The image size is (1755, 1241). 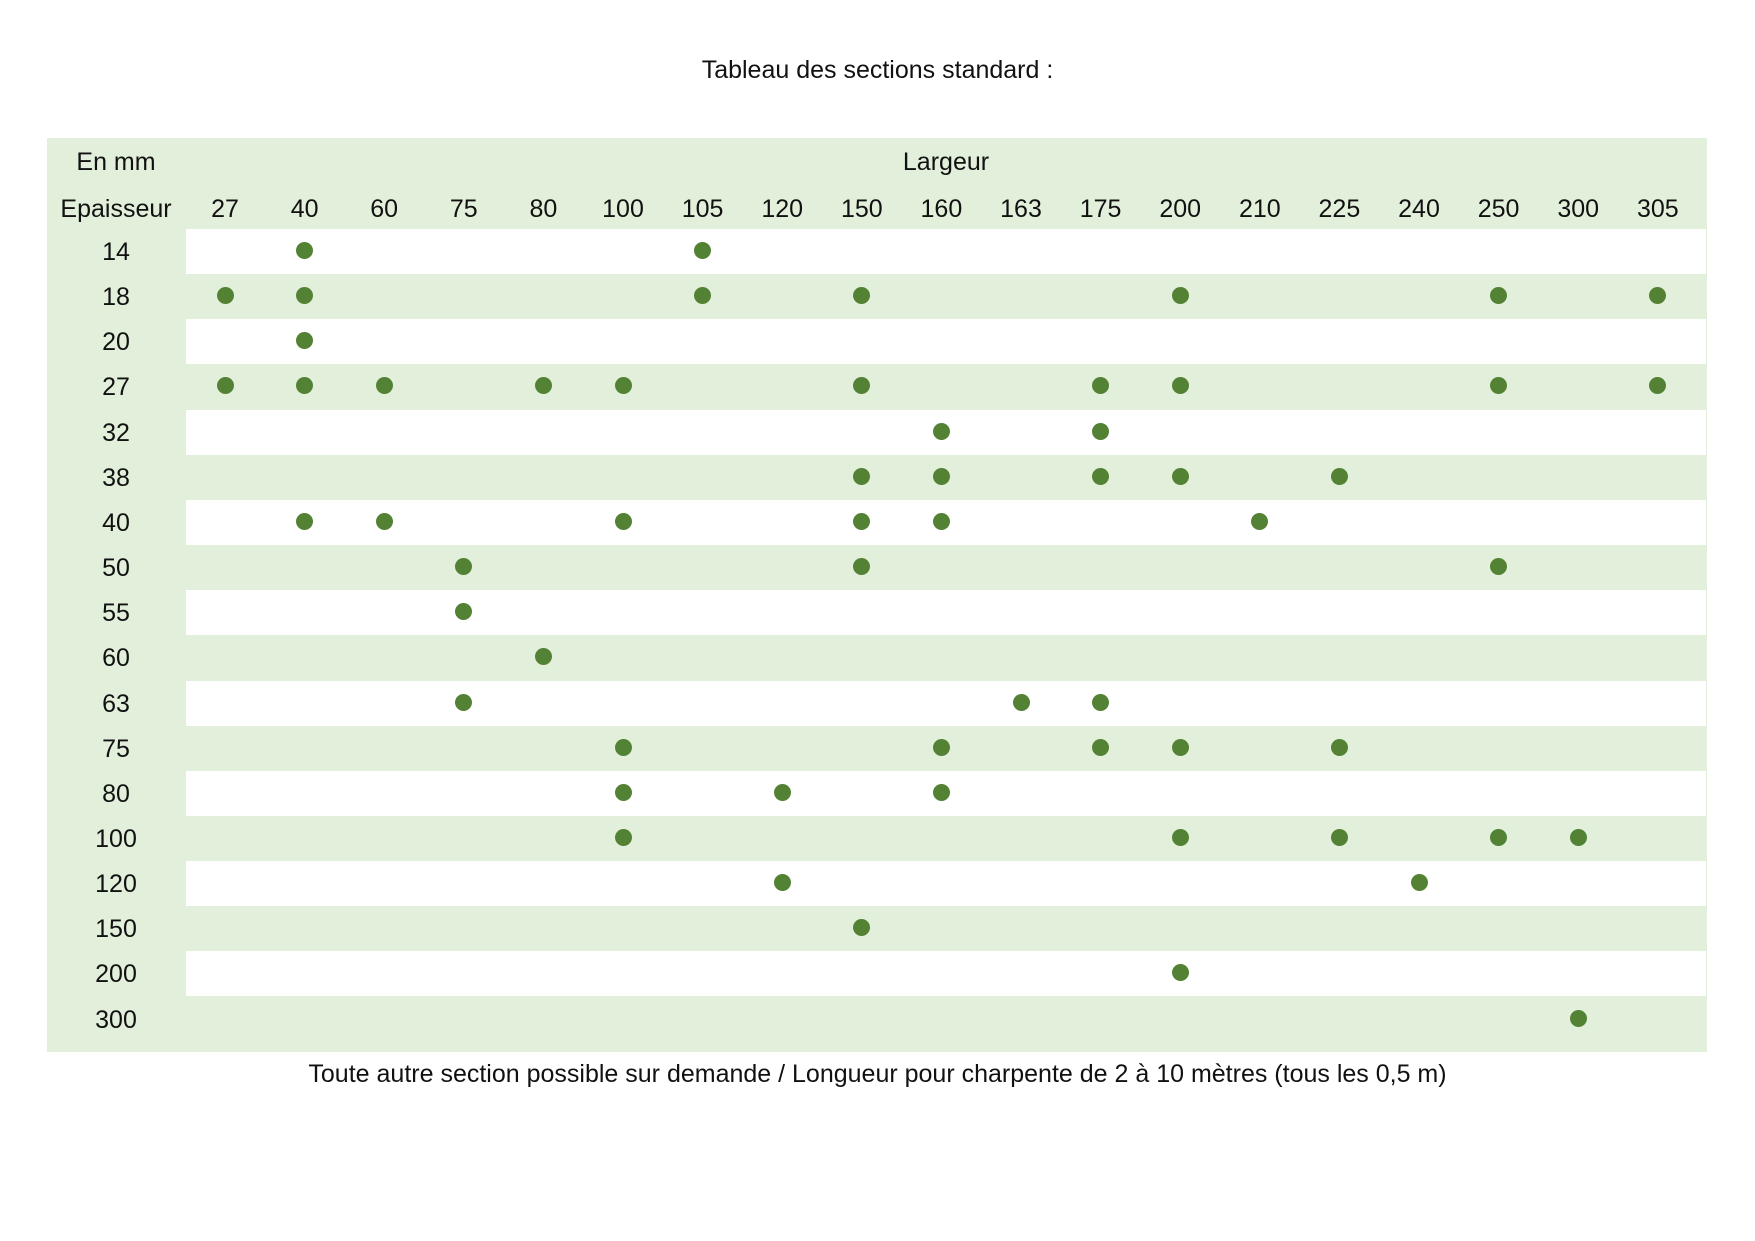 I want to click on availability-dot-27x80, so click(x=543, y=386).